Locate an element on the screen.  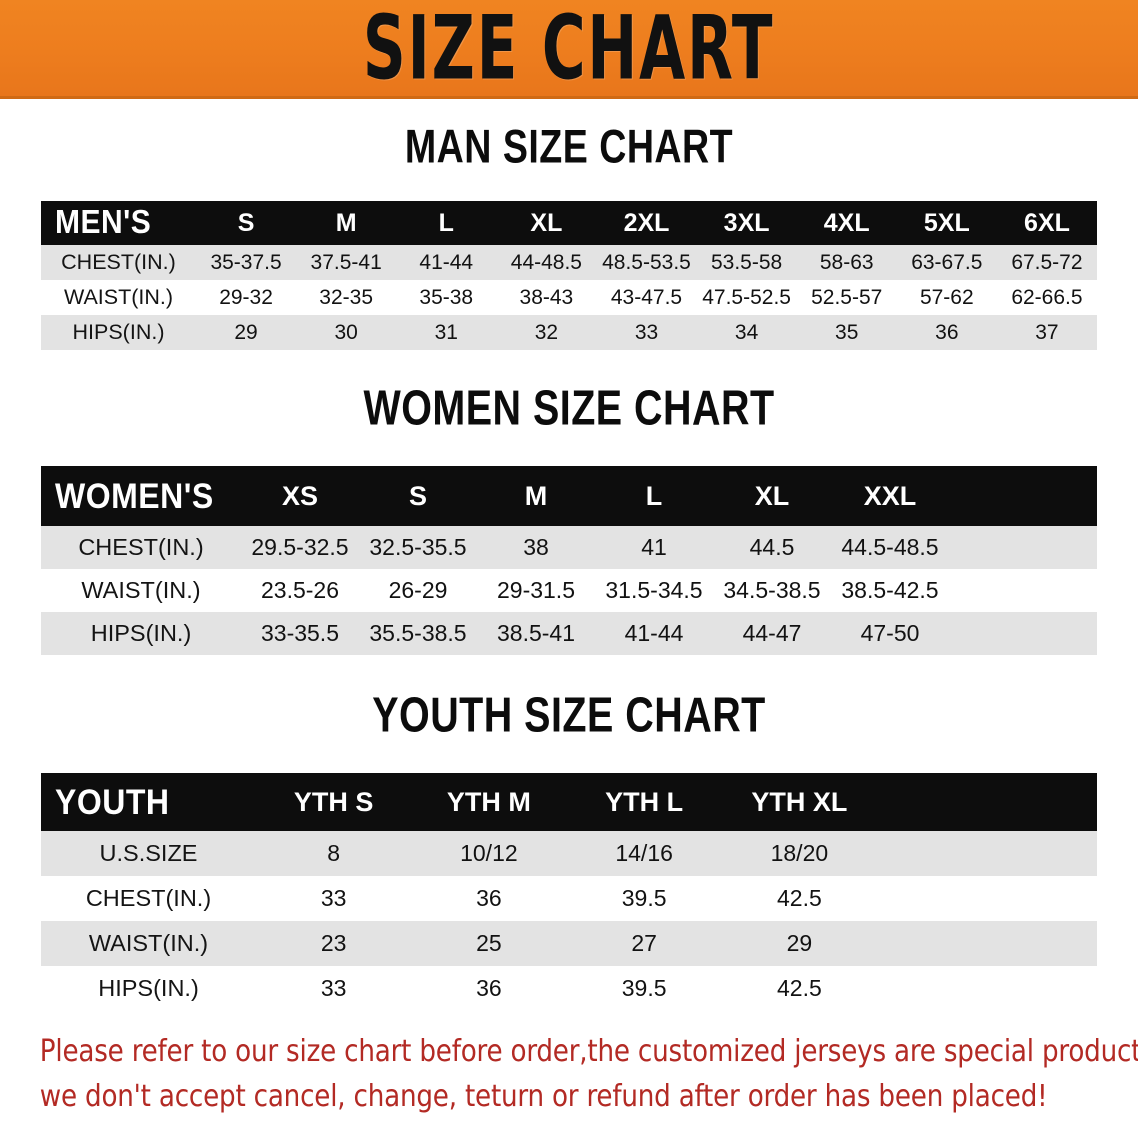
cell-youth-1-3: 42.5 is located at coordinates (799, 898).